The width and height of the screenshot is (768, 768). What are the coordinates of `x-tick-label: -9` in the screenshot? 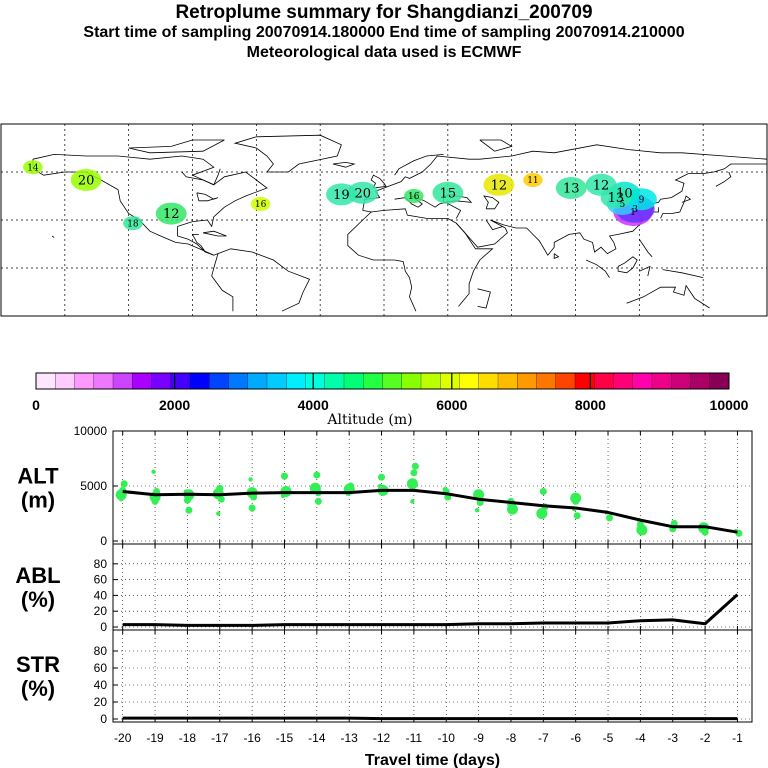 It's located at (478, 738).